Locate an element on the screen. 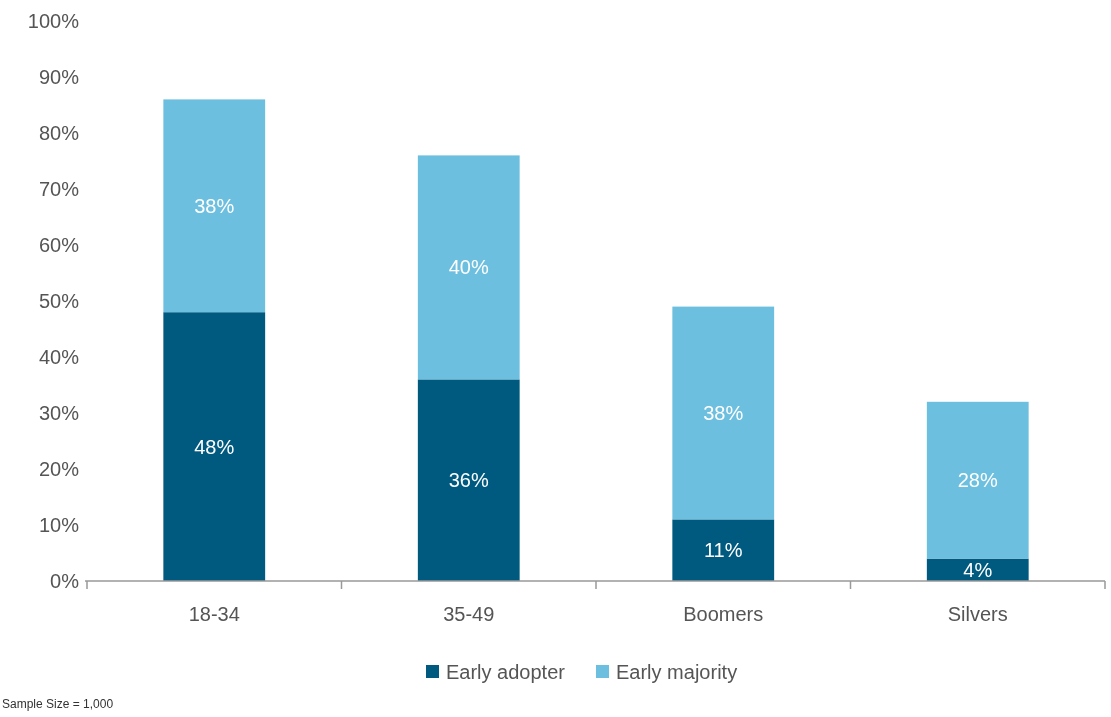  data-label: 4% is located at coordinates (978, 569).